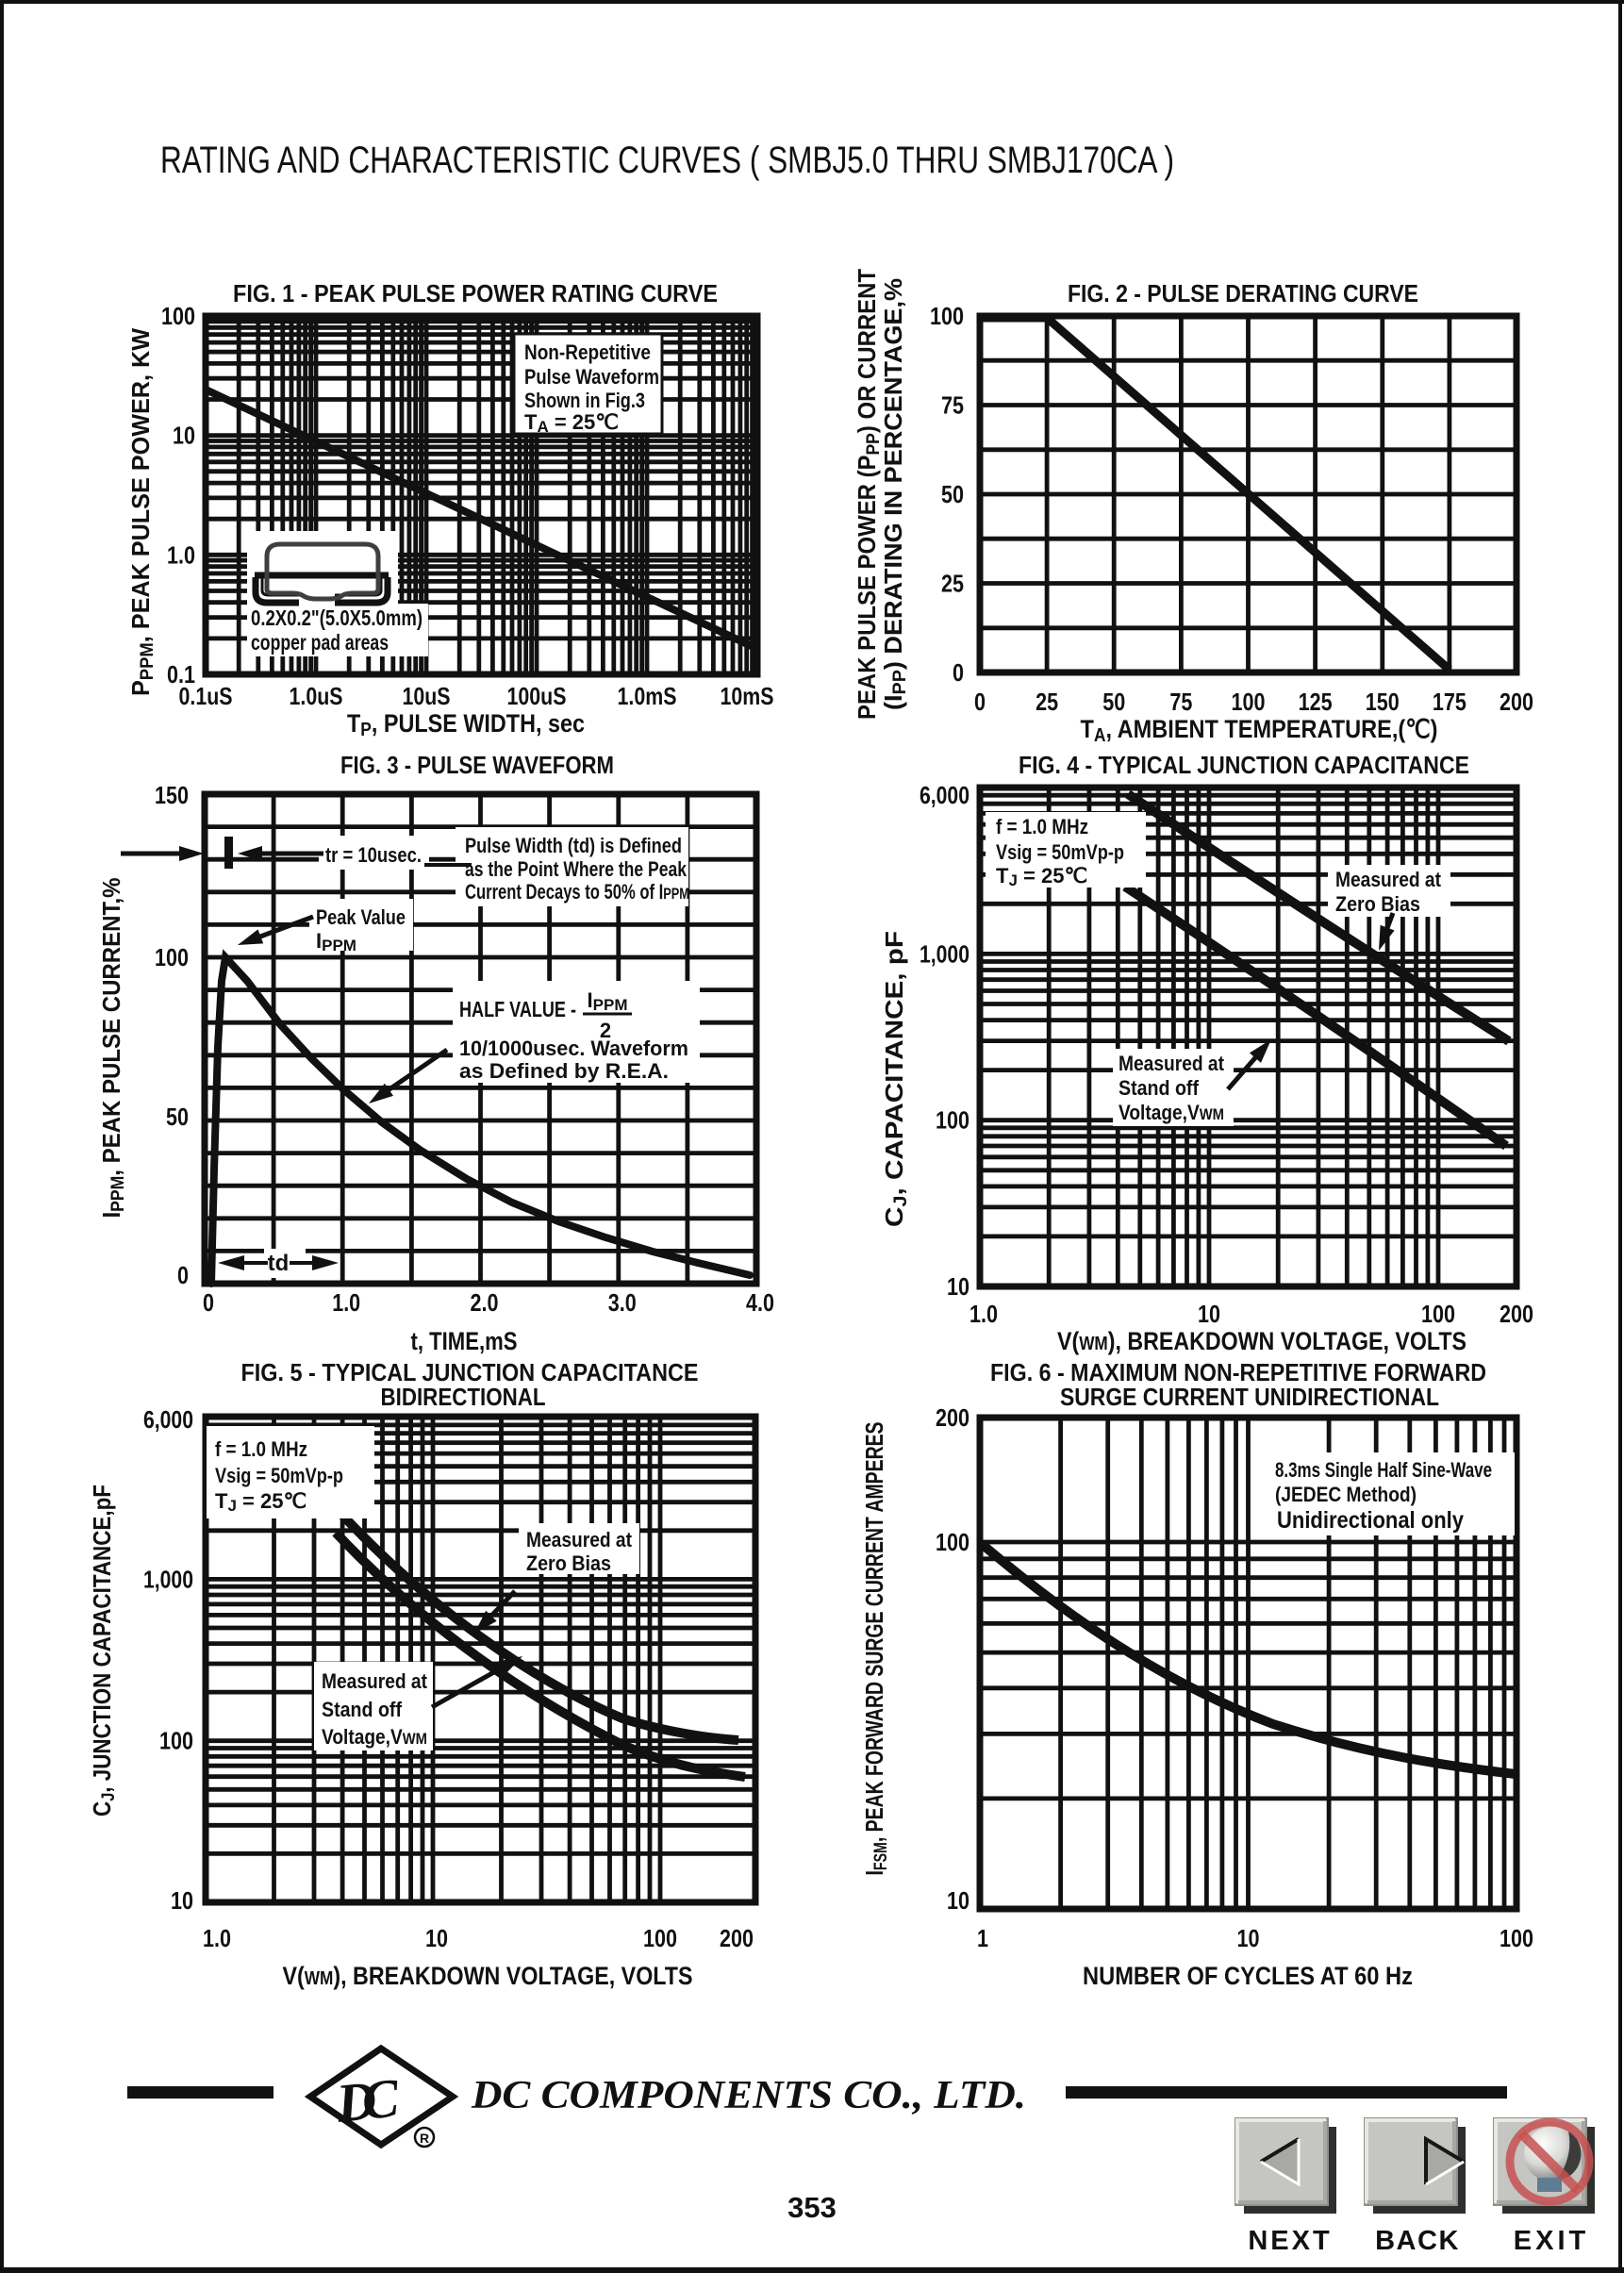 The image size is (1624, 2273). Describe the element at coordinates (573, 845) in the screenshot. I see `svg-text: Pulse Width (td) is Defined` at that location.